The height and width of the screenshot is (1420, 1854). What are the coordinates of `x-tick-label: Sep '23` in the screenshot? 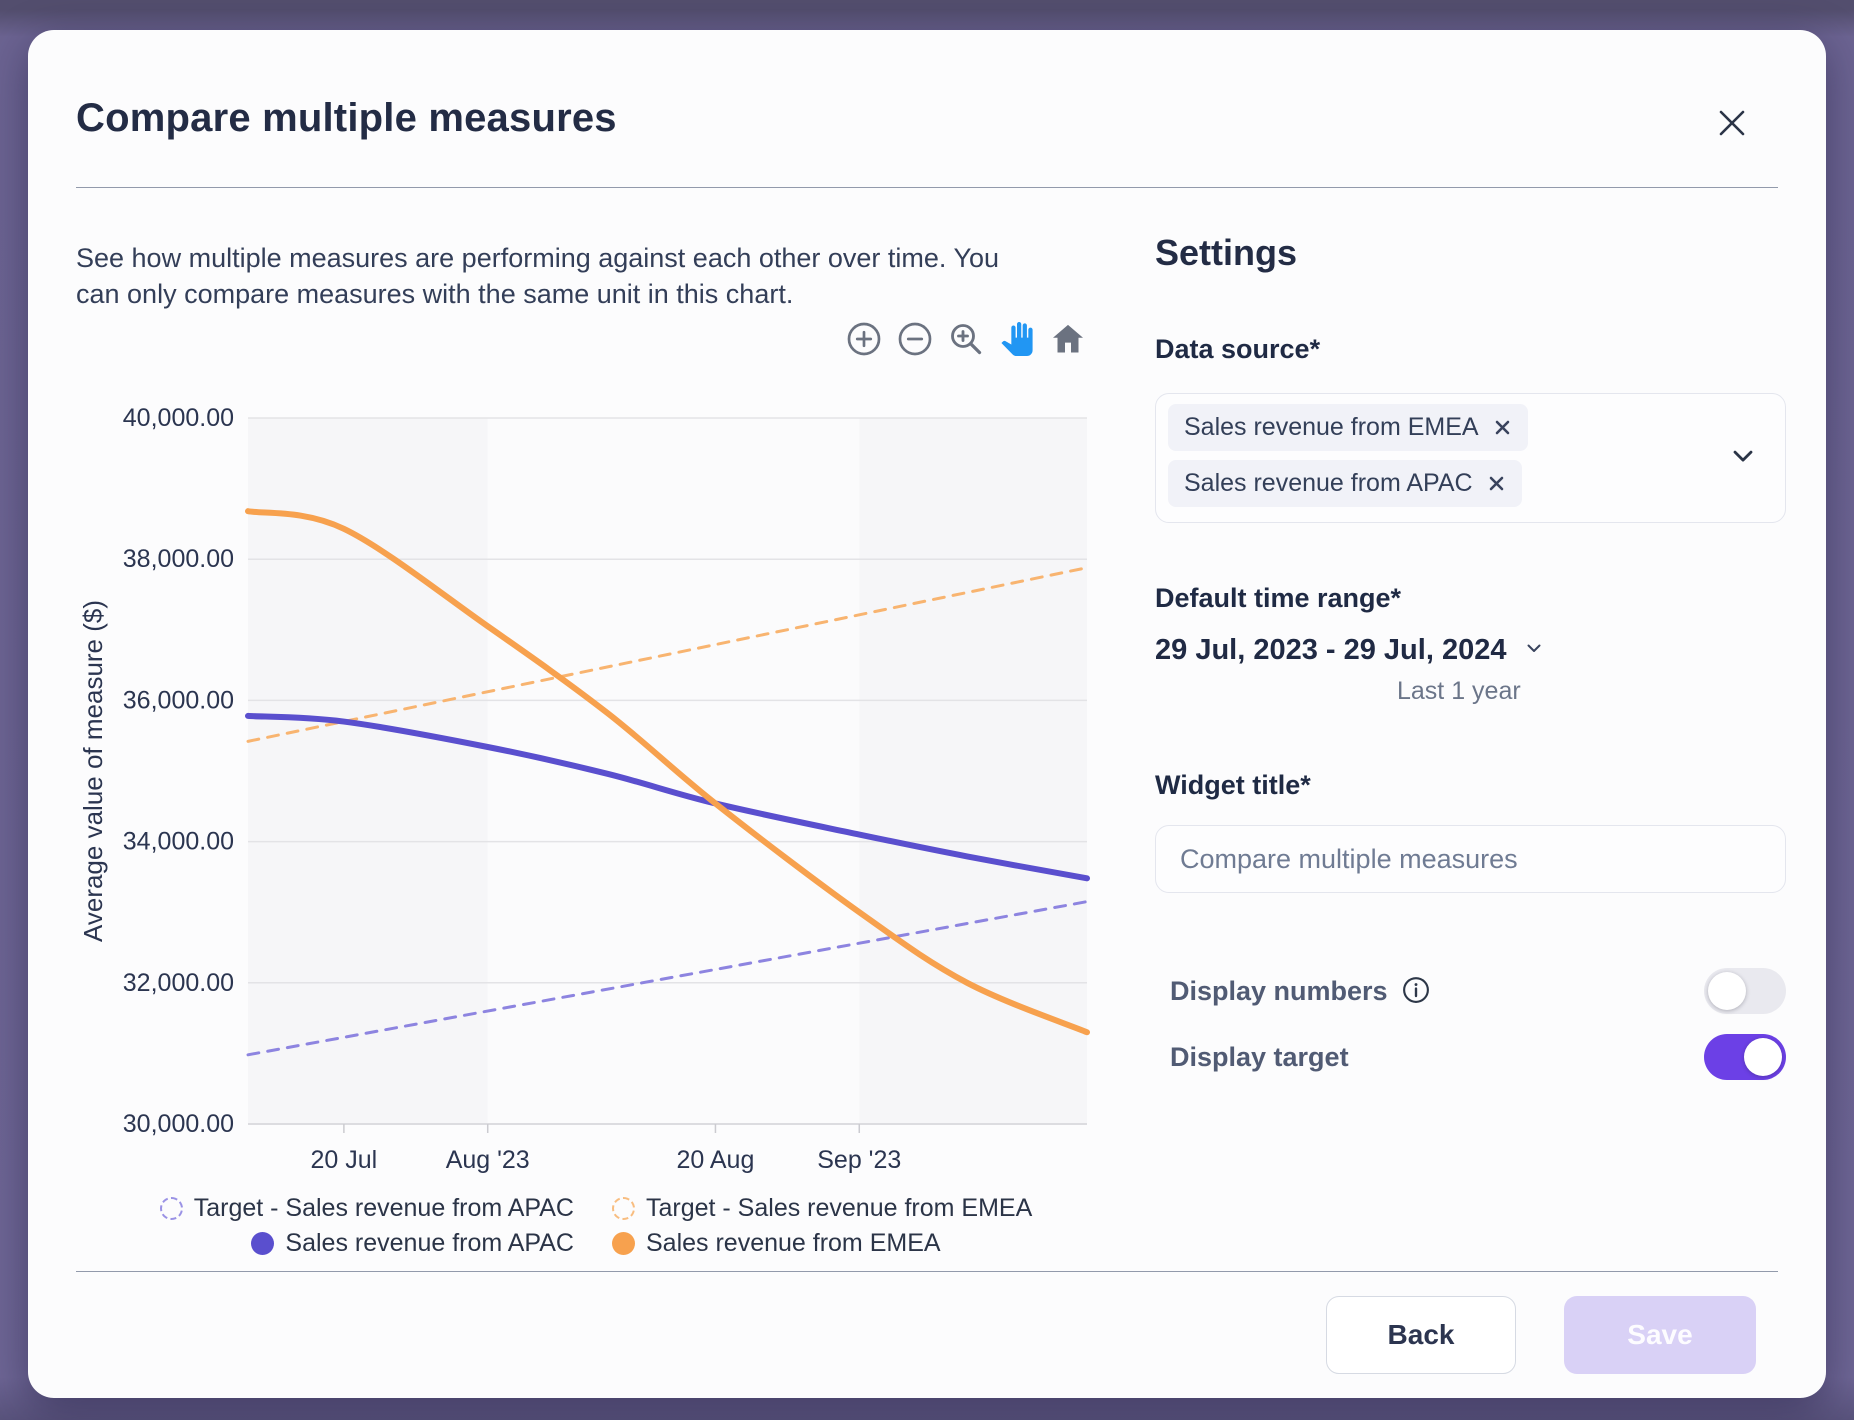 It's located at (859, 1160).